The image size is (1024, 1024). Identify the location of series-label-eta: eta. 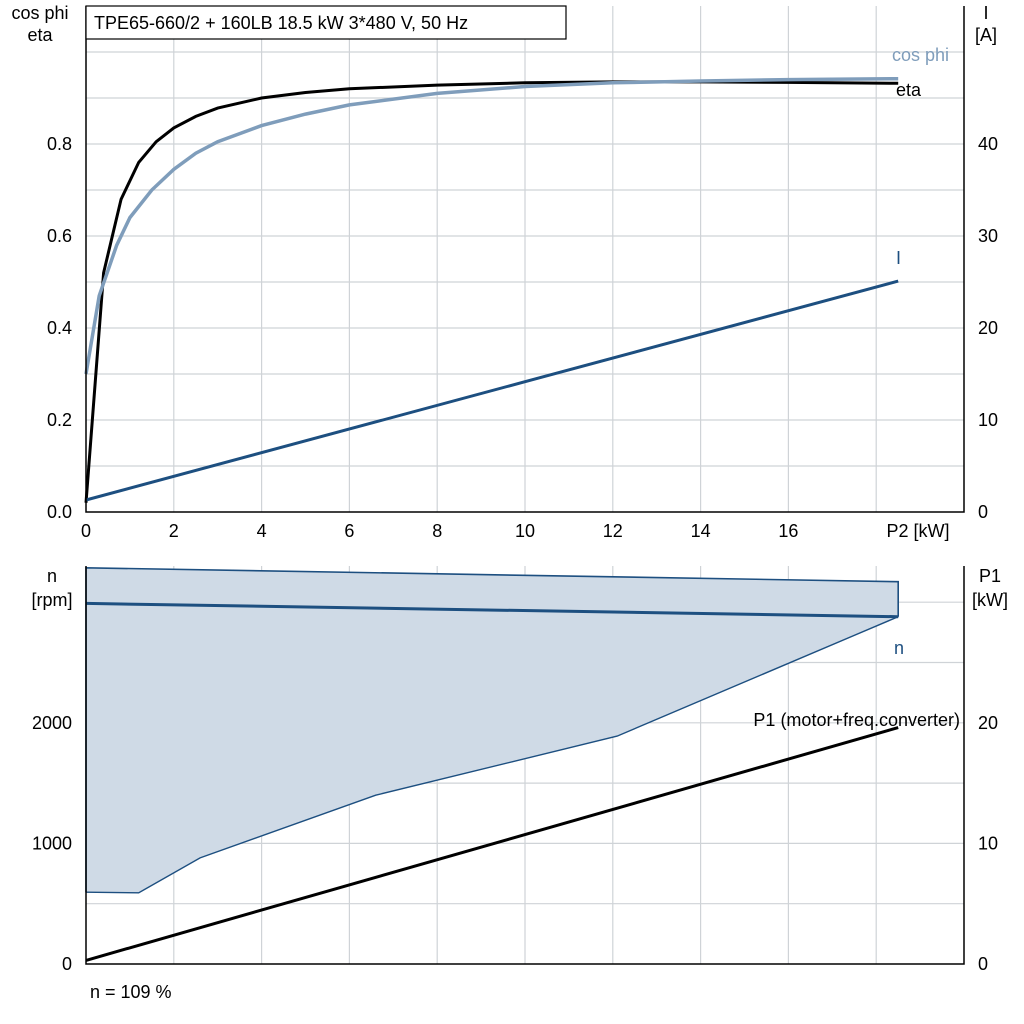
(909, 90).